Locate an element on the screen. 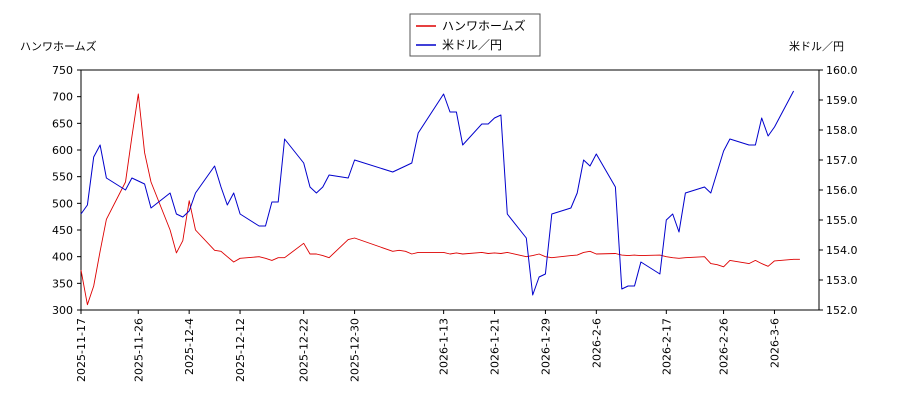 The height and width of the screenshot is (400, 900). x-tick-label: 2026-2-17 is located at coordinates (666, 346).